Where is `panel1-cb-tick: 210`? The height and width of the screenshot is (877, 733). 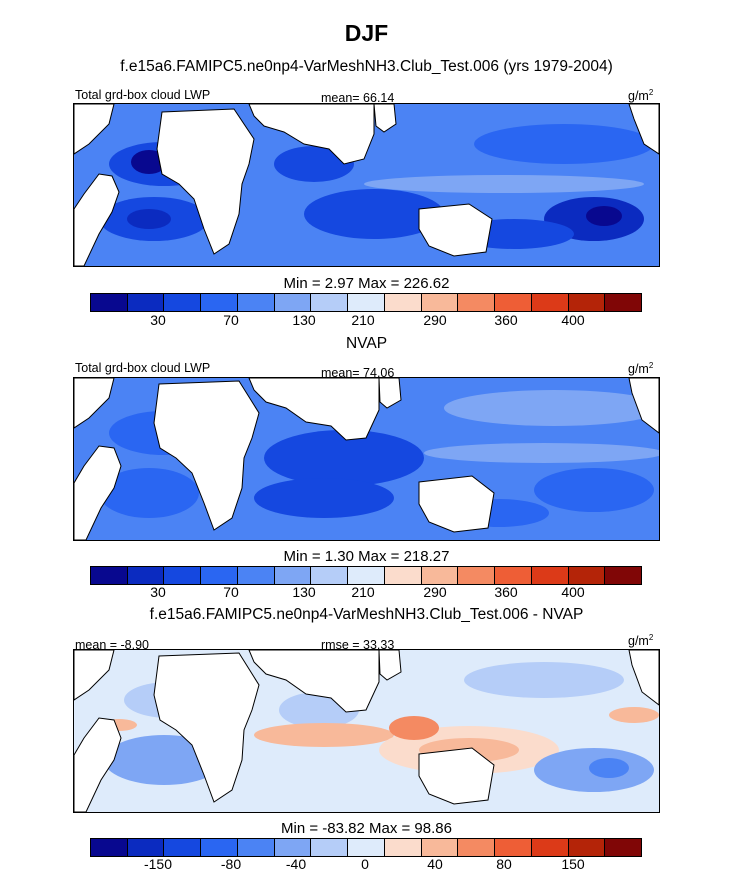
panel1-cb-tick: 210 is located at coordinates (363, 320).